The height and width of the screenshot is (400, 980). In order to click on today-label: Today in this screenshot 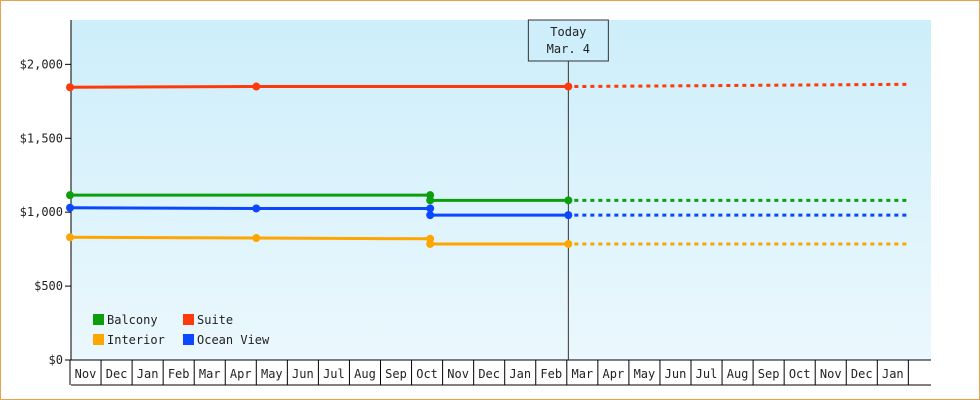, I will do `click(568, 32)`.